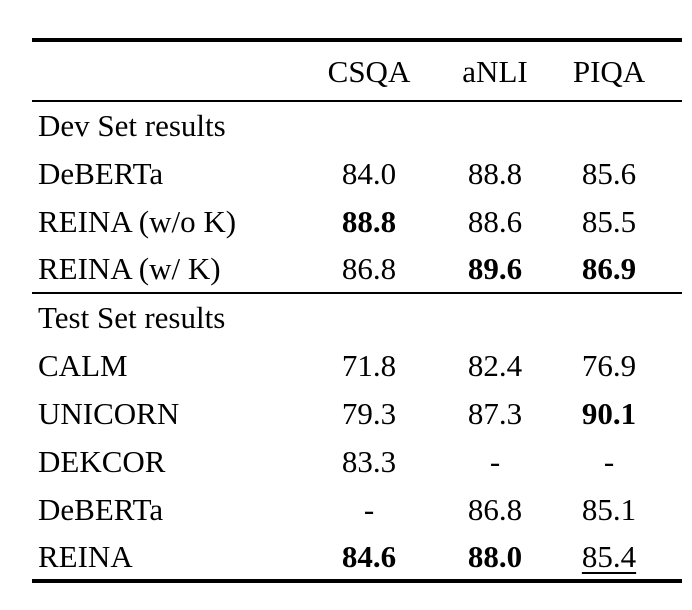  I want to click on value-cell: 85.6, so click(620, 173).